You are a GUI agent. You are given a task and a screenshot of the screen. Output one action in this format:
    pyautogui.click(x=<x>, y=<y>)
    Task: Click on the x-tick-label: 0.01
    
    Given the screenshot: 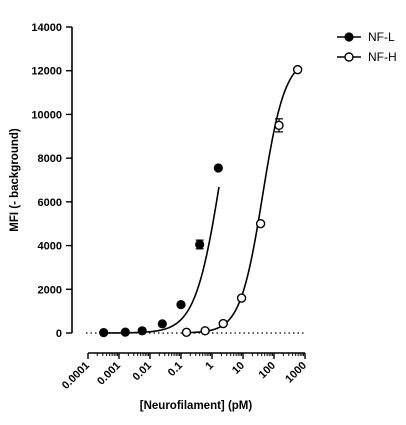 What is the action you would take?
    pyautogui.click(x=142, y=372)
    